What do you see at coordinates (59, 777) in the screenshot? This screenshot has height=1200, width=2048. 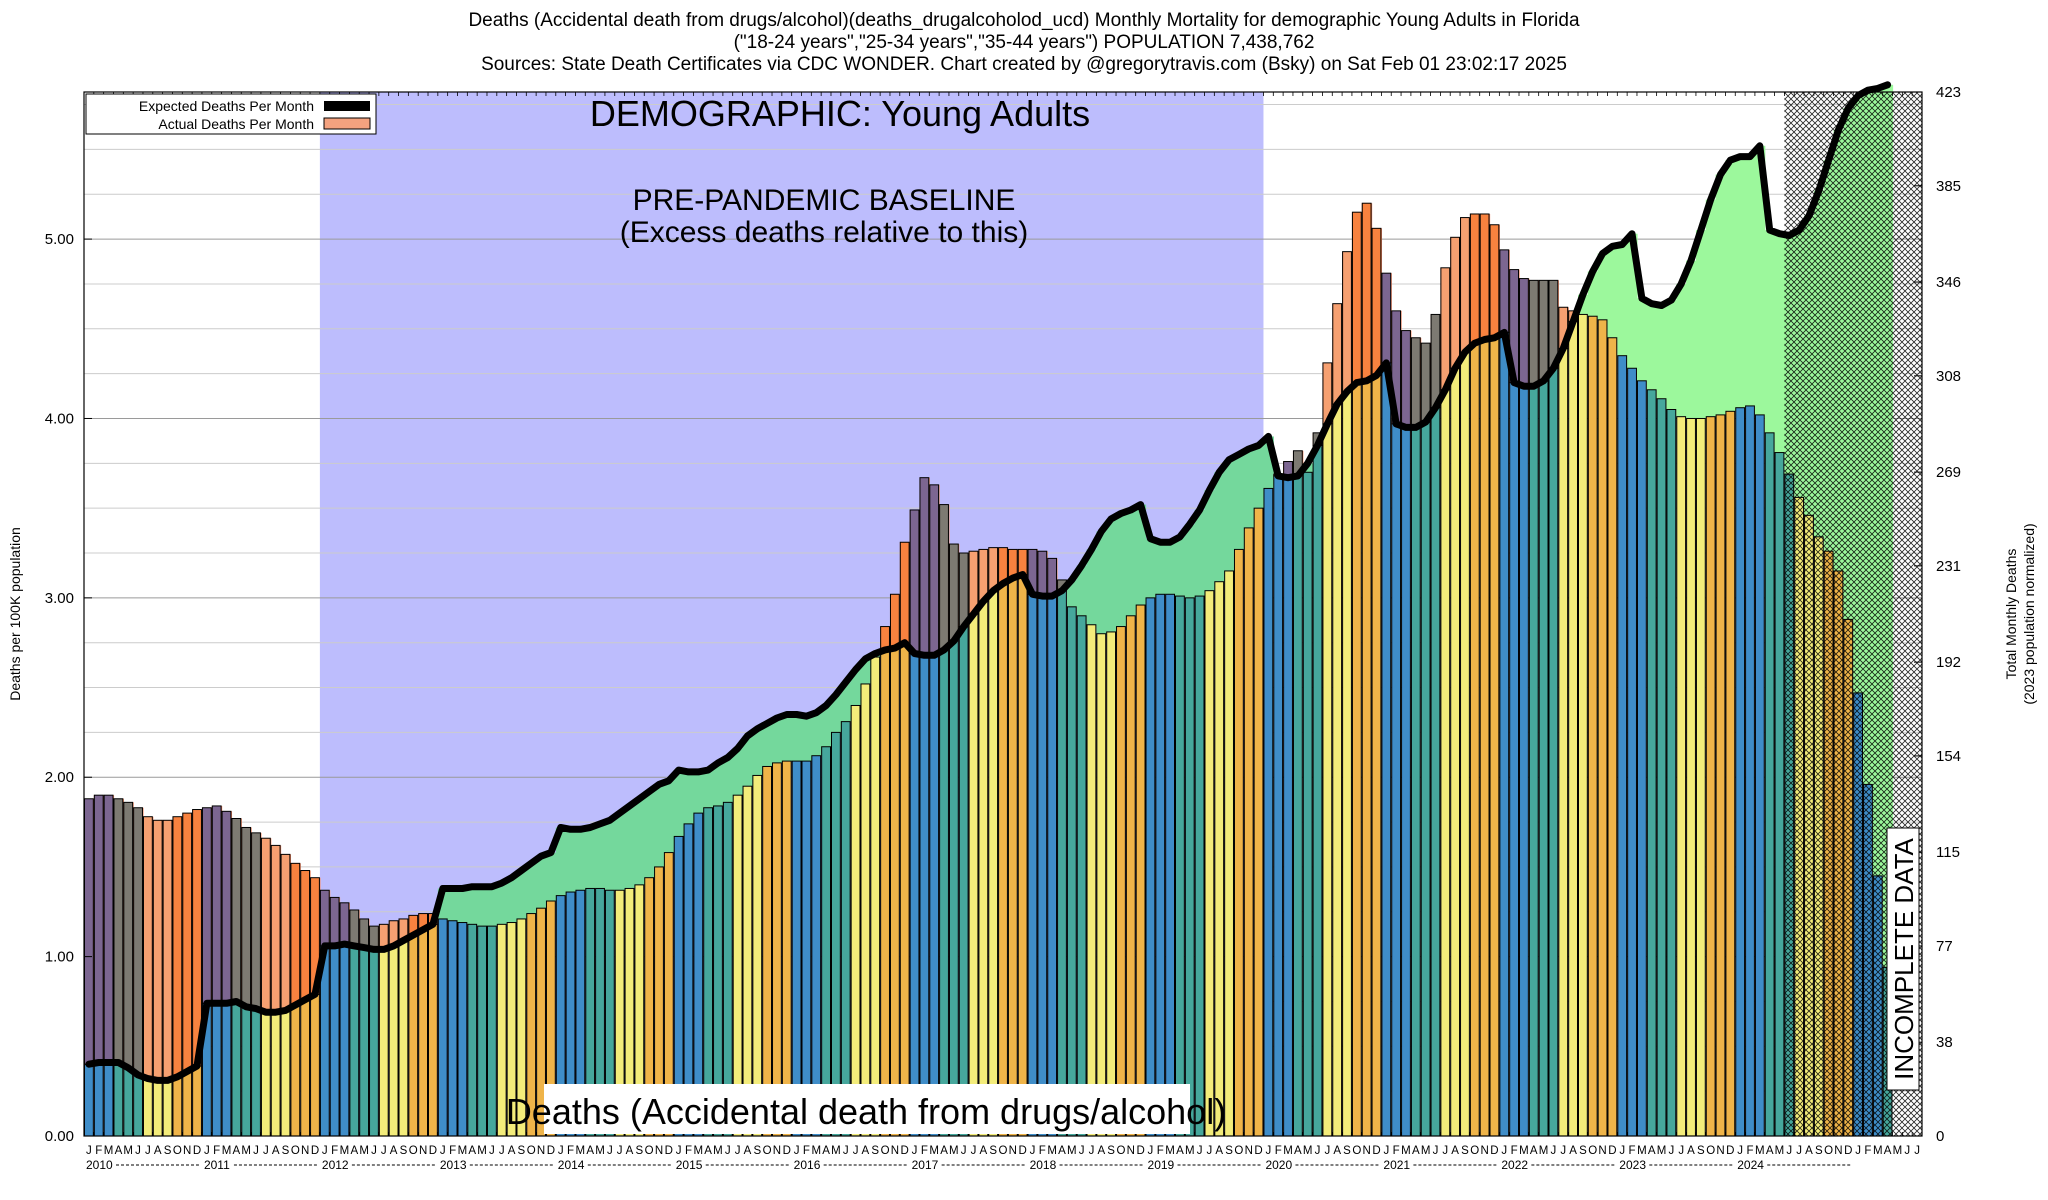 I see `left-tick-label: 2.00` at bounding box center [59, 777].